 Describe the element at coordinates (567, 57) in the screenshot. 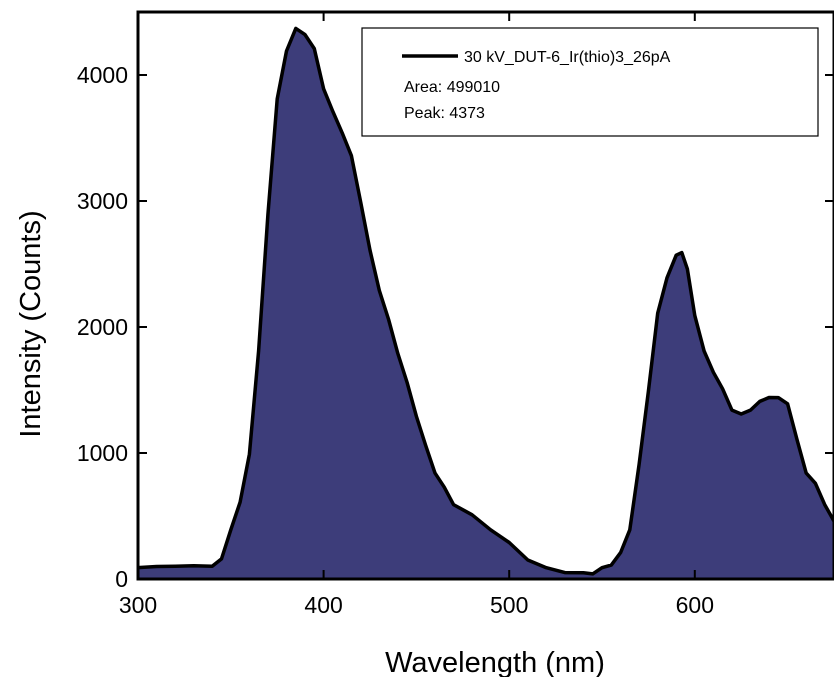

I see `legend-series-label: 30 kV_DUT-6_Ir(thio)3_26pA` at that location.